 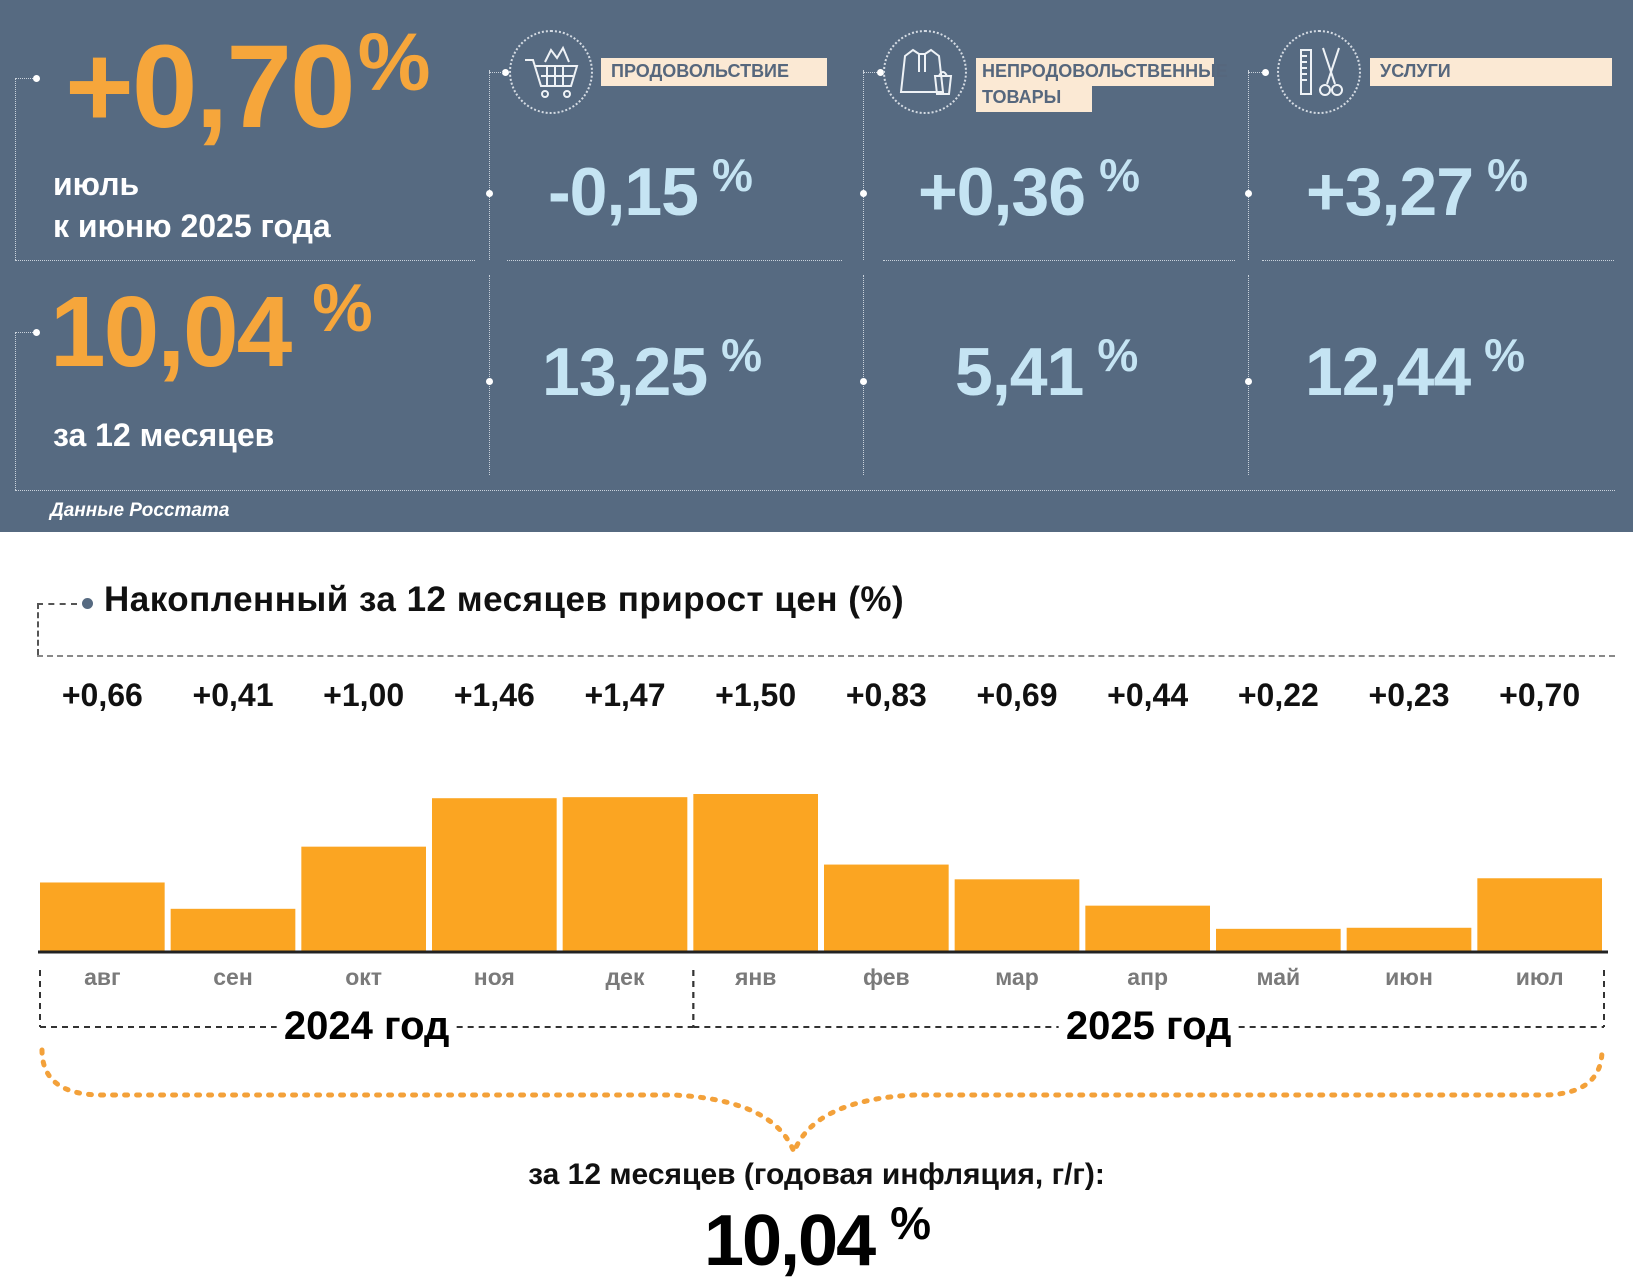 I want to click on month-tick-label: мар, so click(x=1017, y=977).